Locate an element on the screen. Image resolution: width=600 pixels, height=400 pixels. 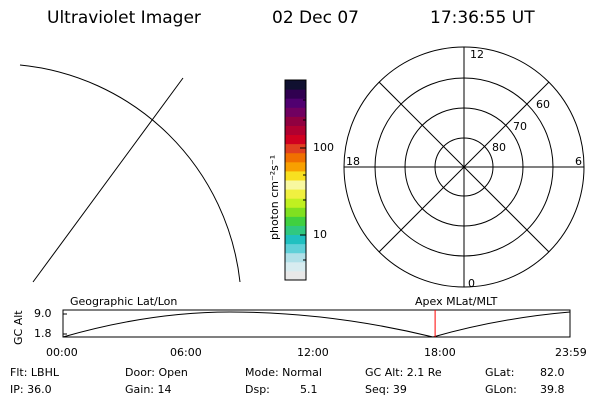
mlt-label-0: 0 is located at coordinates (471, 283).